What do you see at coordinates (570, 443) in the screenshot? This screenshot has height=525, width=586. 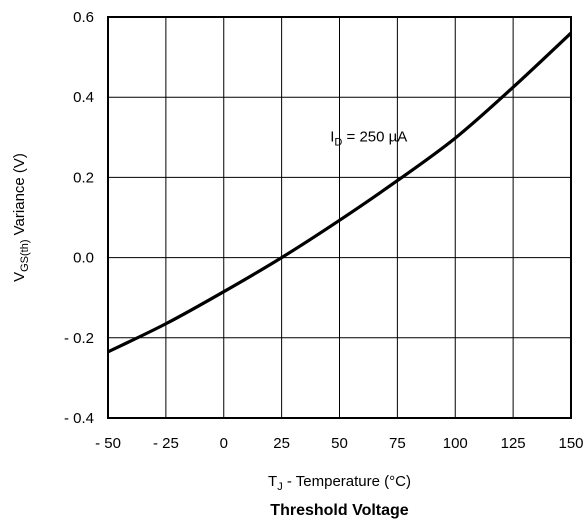 I see `x-tick-label-8: 150` at bounding box center [570, 443].